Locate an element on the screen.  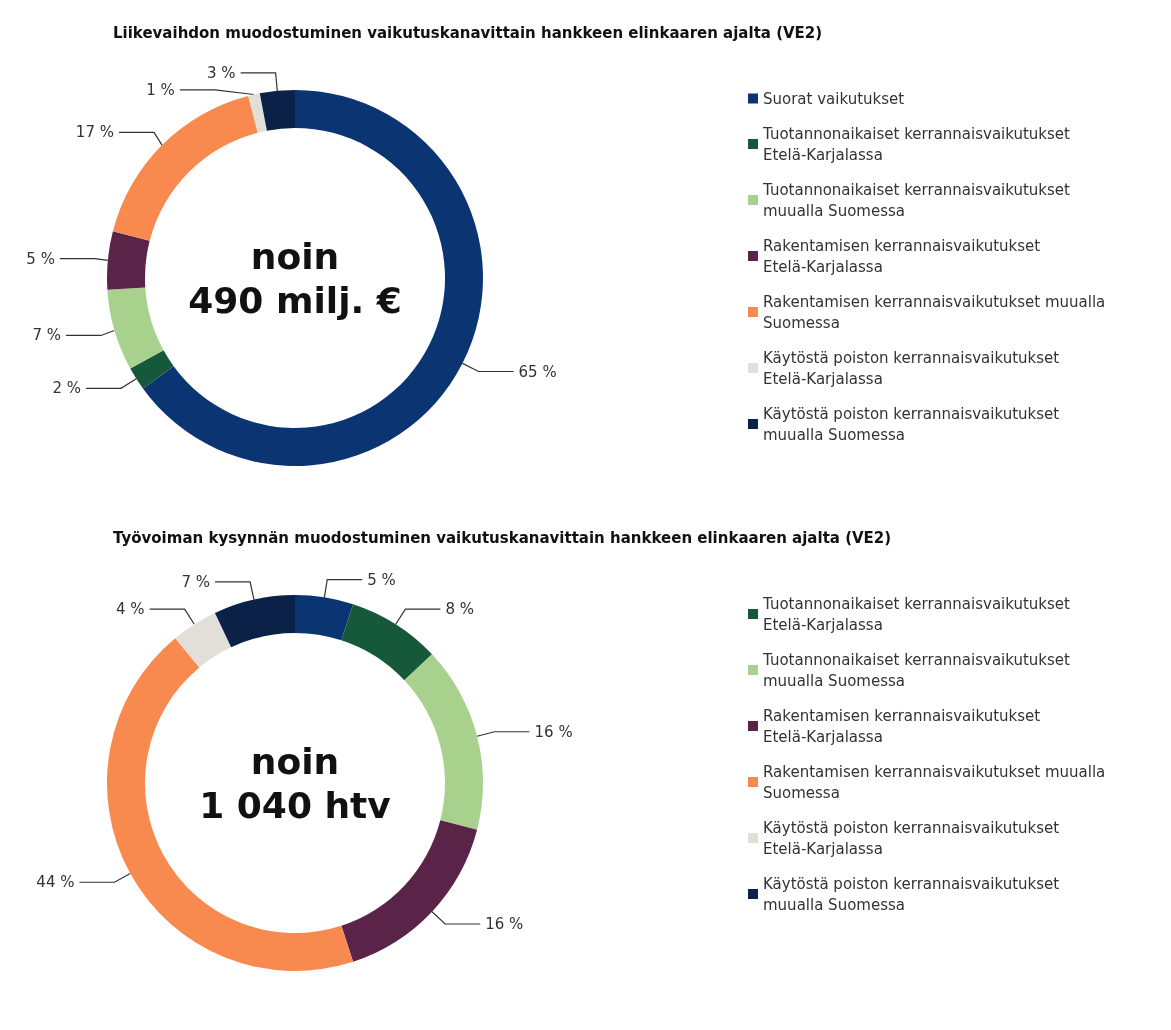
data-label: 17 % is located at coordinates (94, 132).